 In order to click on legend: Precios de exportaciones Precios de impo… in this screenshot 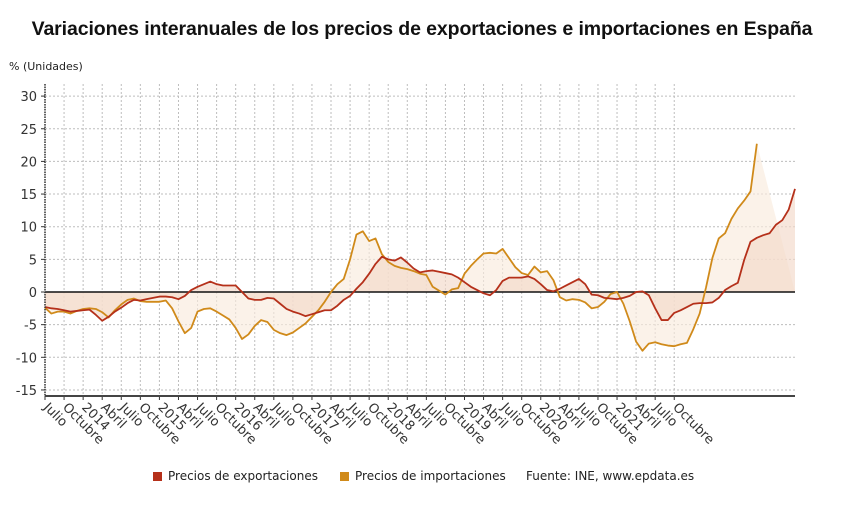, I will do `click(422, 478)`.